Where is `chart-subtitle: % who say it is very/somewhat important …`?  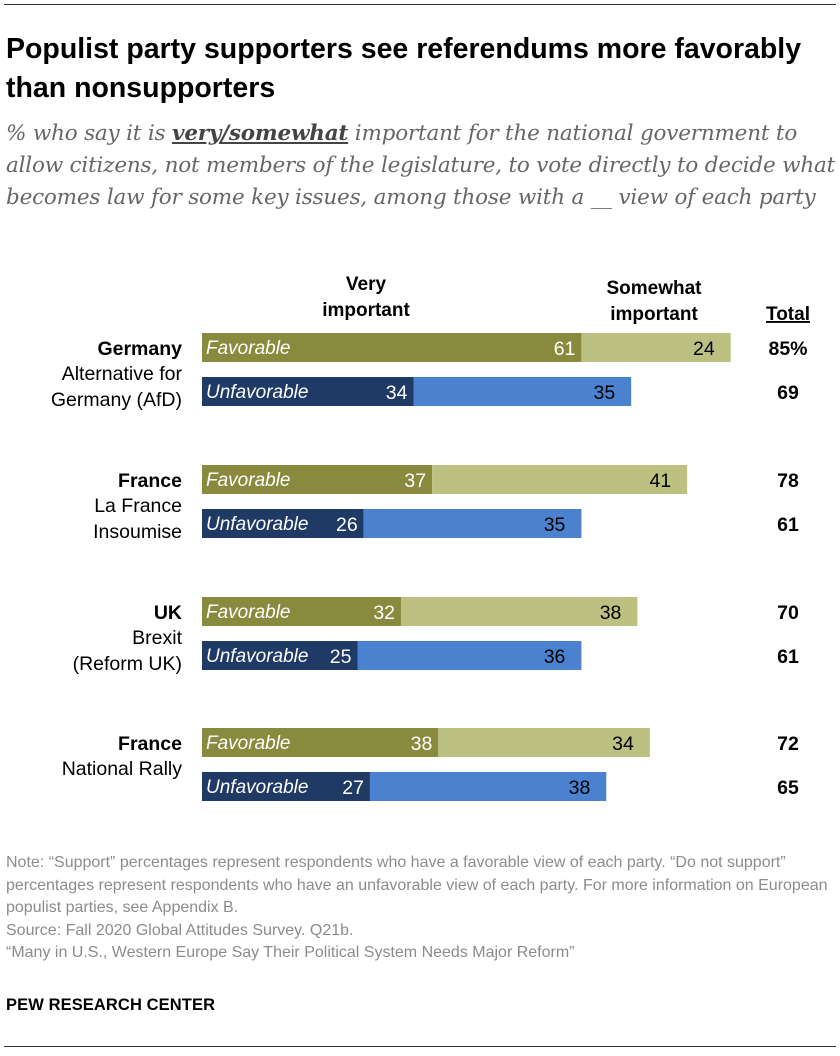 chart-subtitle: % who say it is very/somewhat important … is located at coordinates (421, 166).